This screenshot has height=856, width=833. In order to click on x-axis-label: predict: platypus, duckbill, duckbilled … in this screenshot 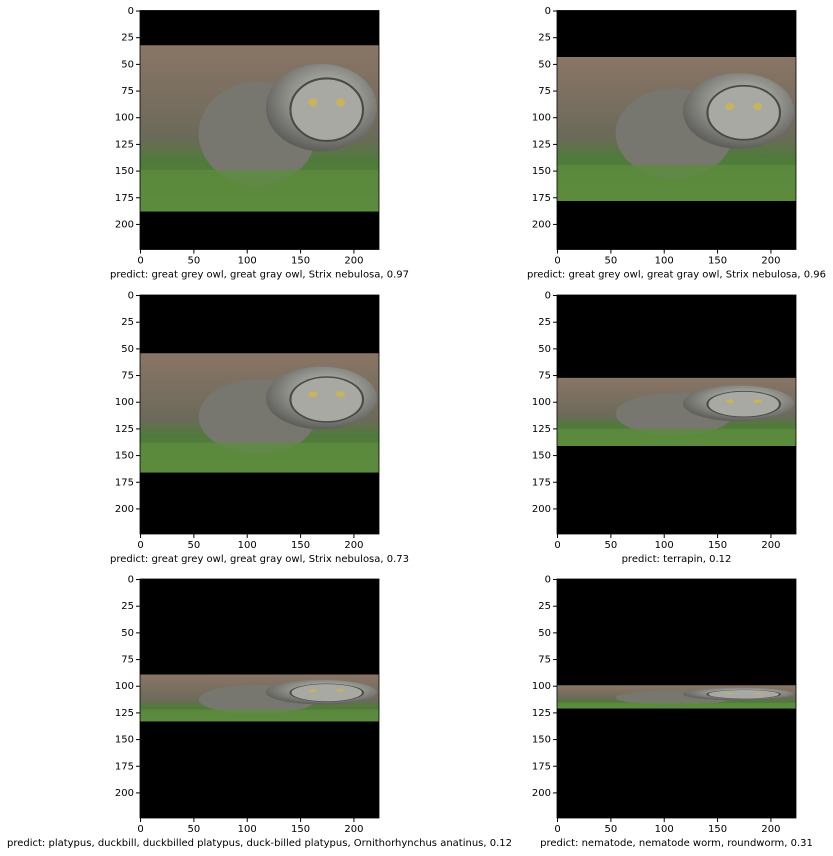, I will do `click(259, 843)`.